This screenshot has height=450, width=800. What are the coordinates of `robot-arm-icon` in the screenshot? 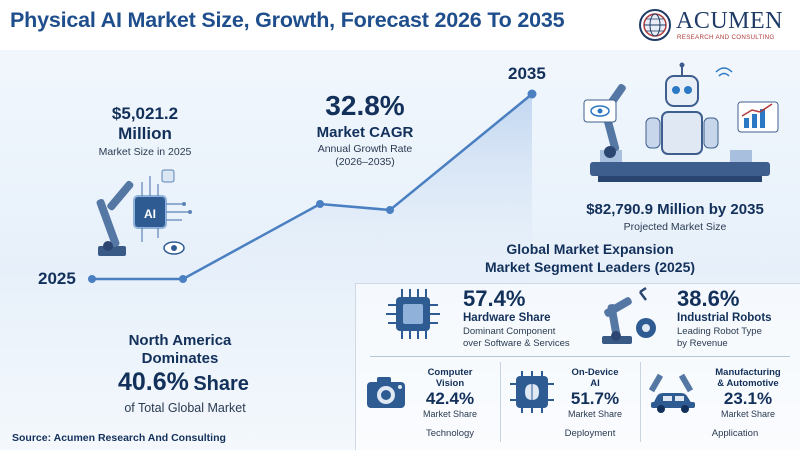 It's located at (629, 315).